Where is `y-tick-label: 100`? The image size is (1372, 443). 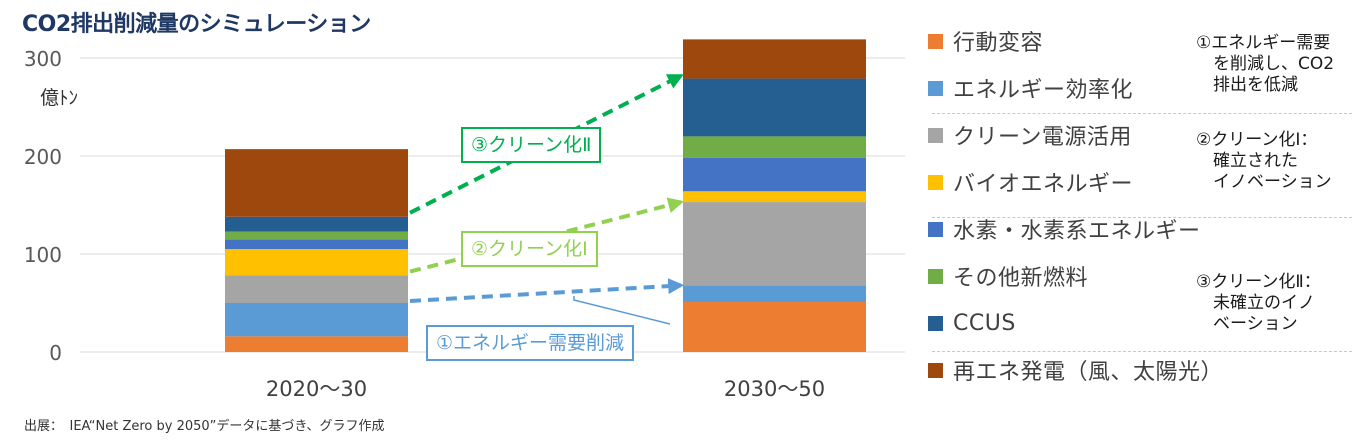 y-tick-label: 100 is located at coordinates (43, 255).